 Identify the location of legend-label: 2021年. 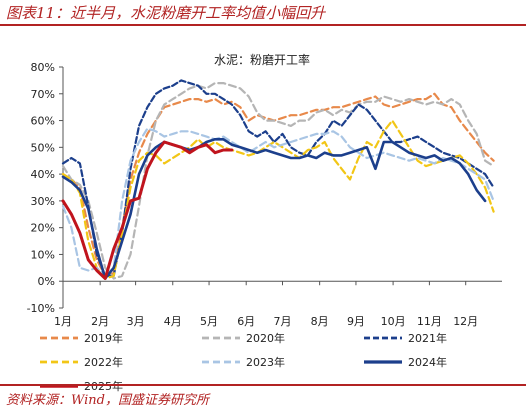
(427, 338).